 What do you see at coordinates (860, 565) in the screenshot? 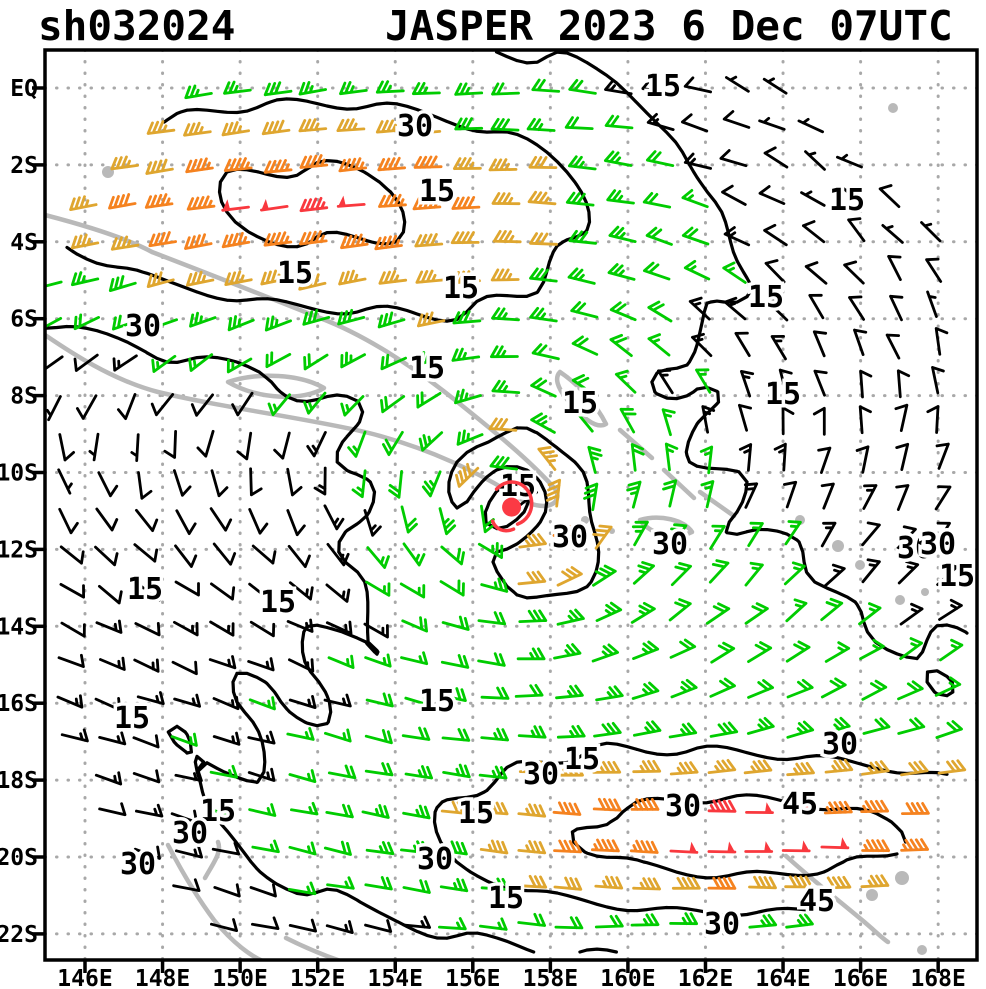
I see `island` at bounding box center [860, 565].